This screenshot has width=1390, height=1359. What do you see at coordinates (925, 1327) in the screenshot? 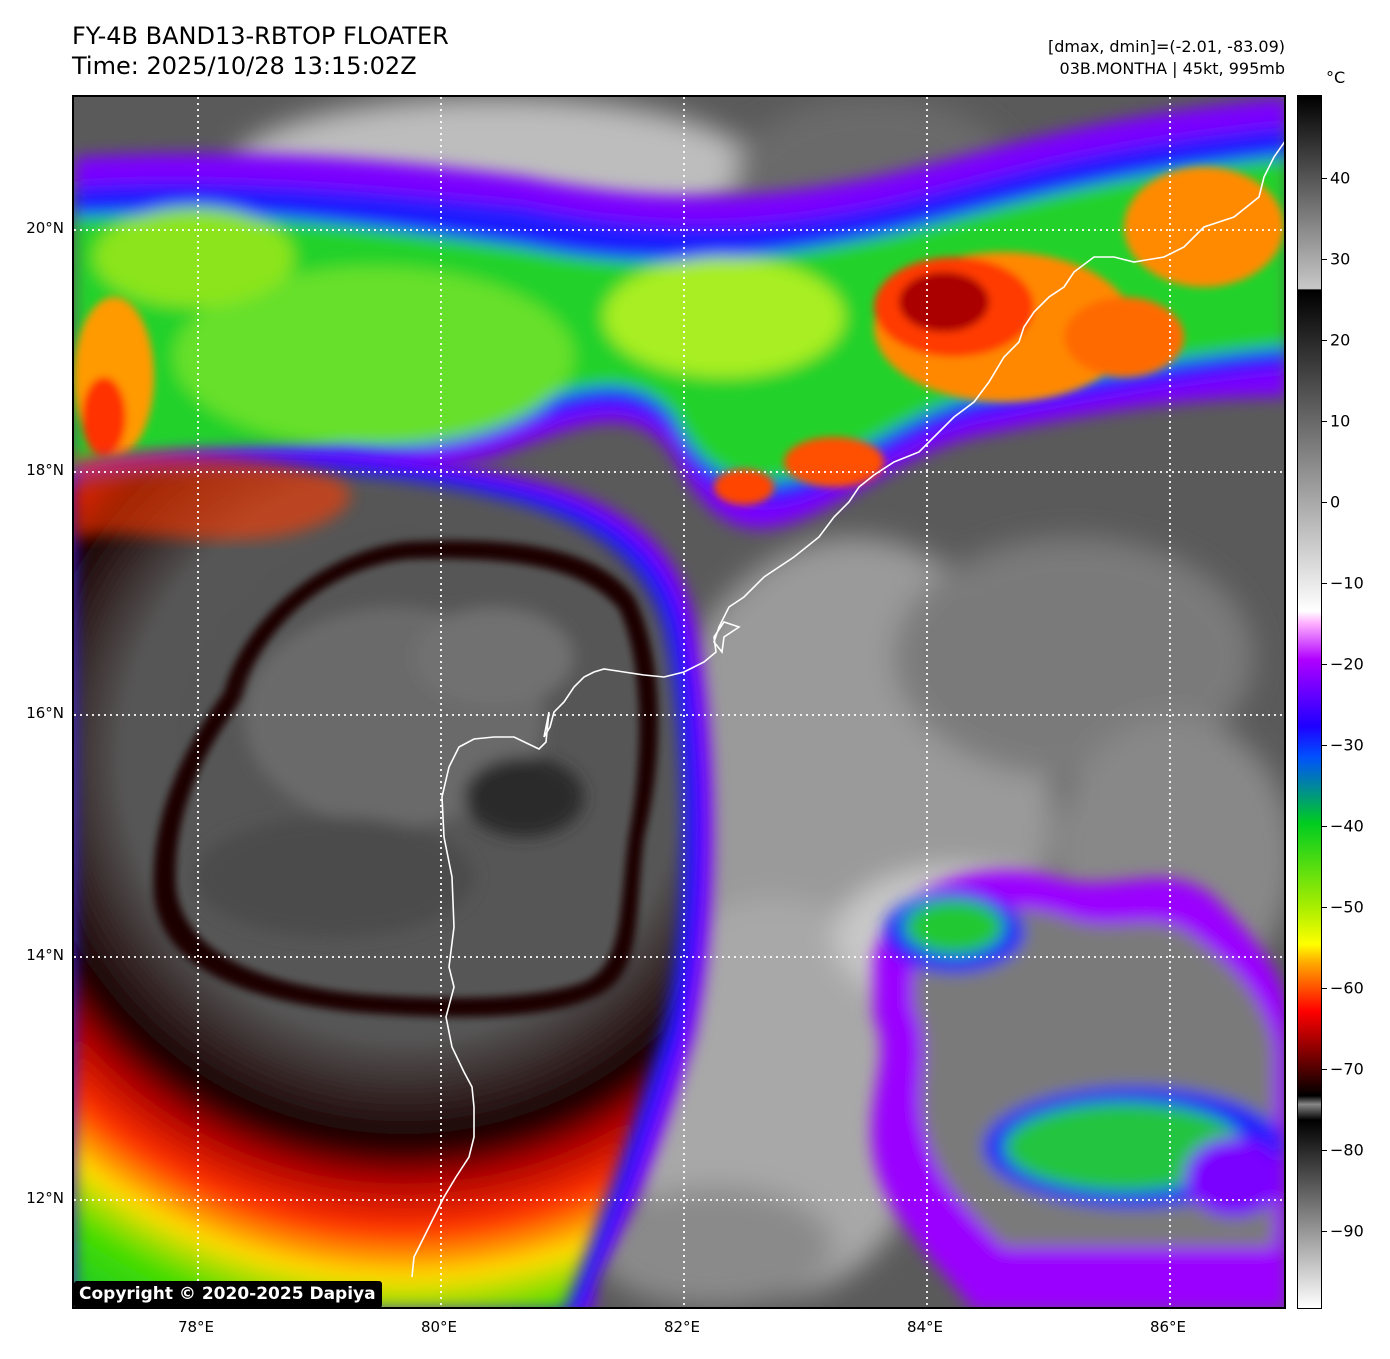
I see `lon-label-84e: 84°E` at bounding box center [925, 1327].